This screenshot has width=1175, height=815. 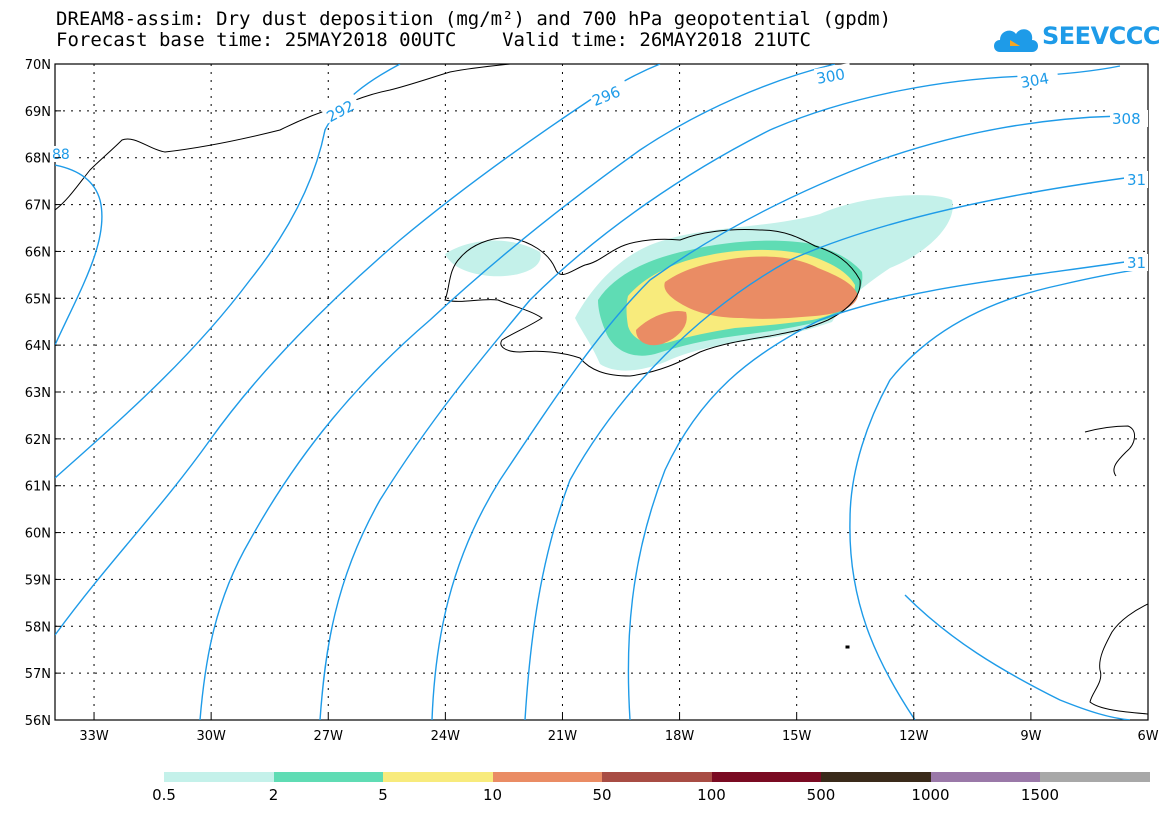 I want to click on x-tick-label: 12W, so click(x=914, y=736).